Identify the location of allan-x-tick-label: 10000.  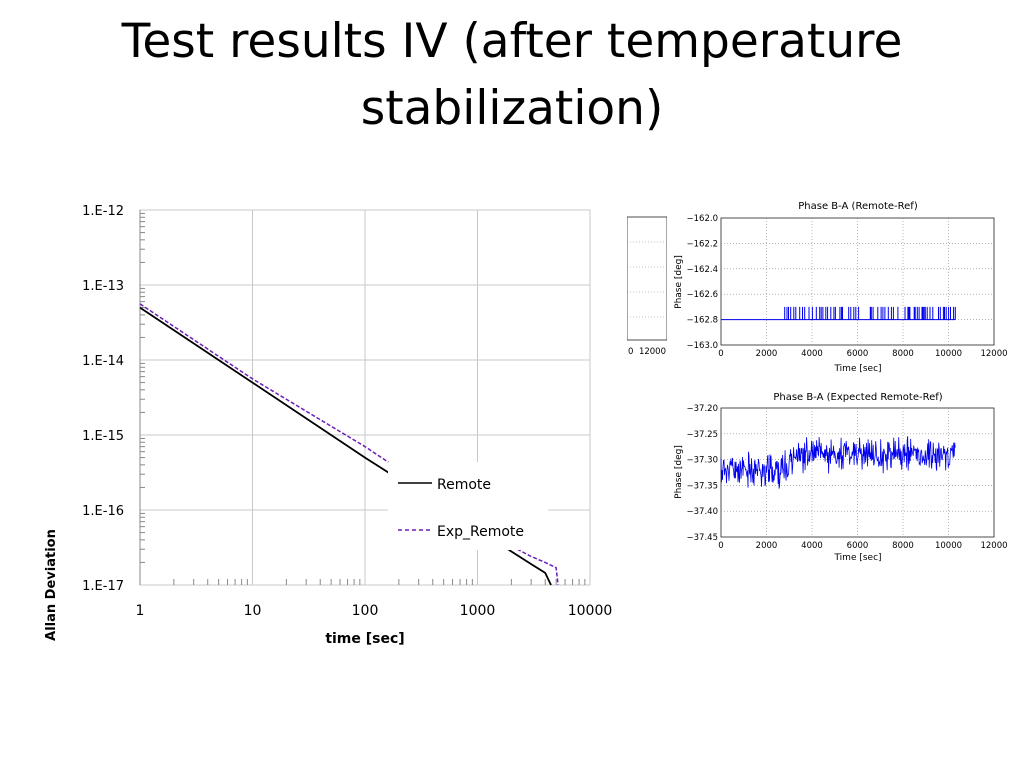
(590, 611).